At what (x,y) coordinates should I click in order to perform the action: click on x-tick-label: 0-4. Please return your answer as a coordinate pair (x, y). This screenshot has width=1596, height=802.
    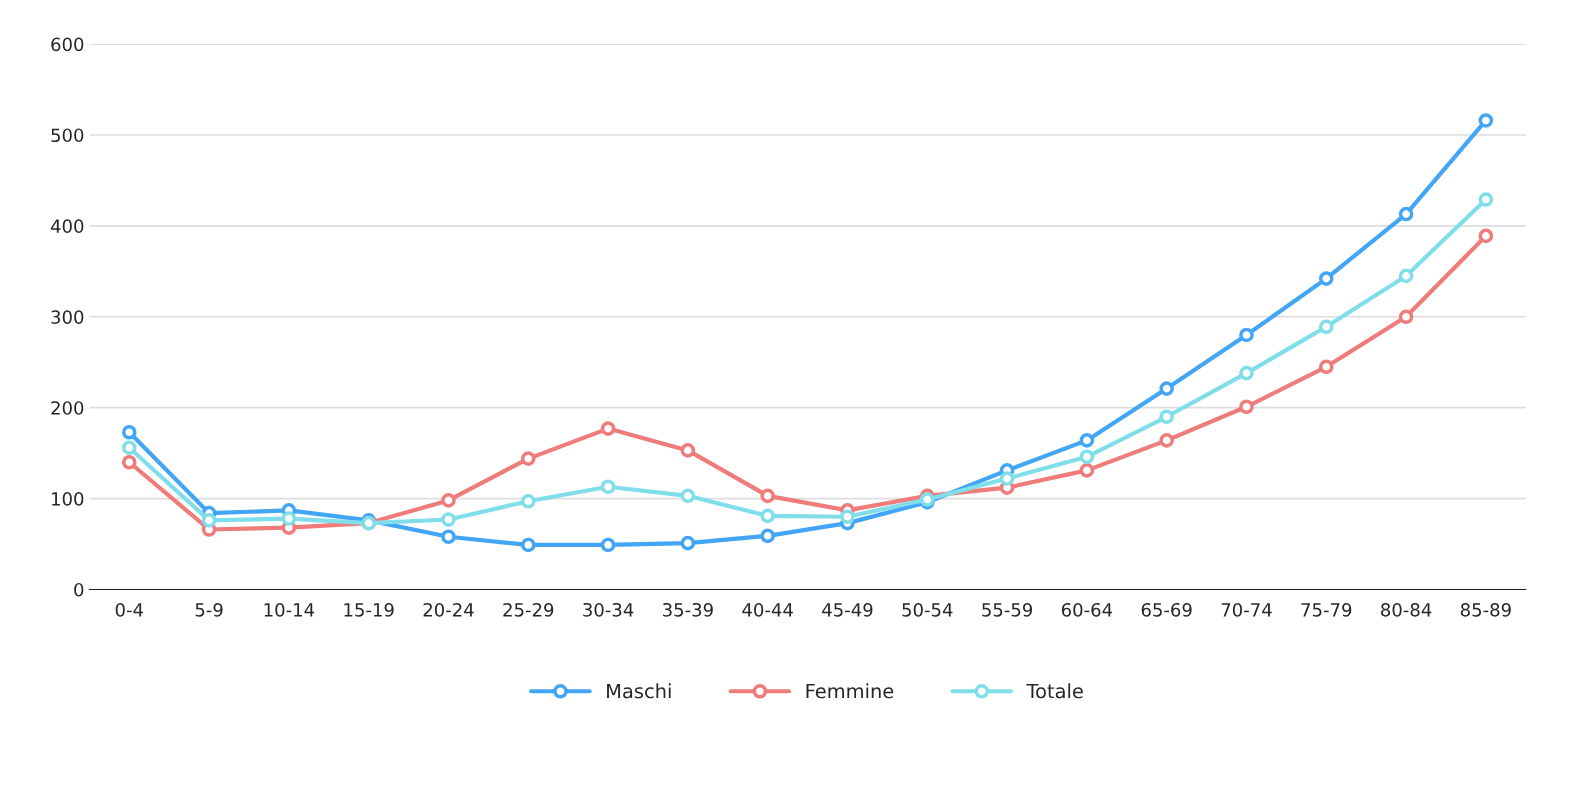
    Looking at the image, I should click on (129, 609).